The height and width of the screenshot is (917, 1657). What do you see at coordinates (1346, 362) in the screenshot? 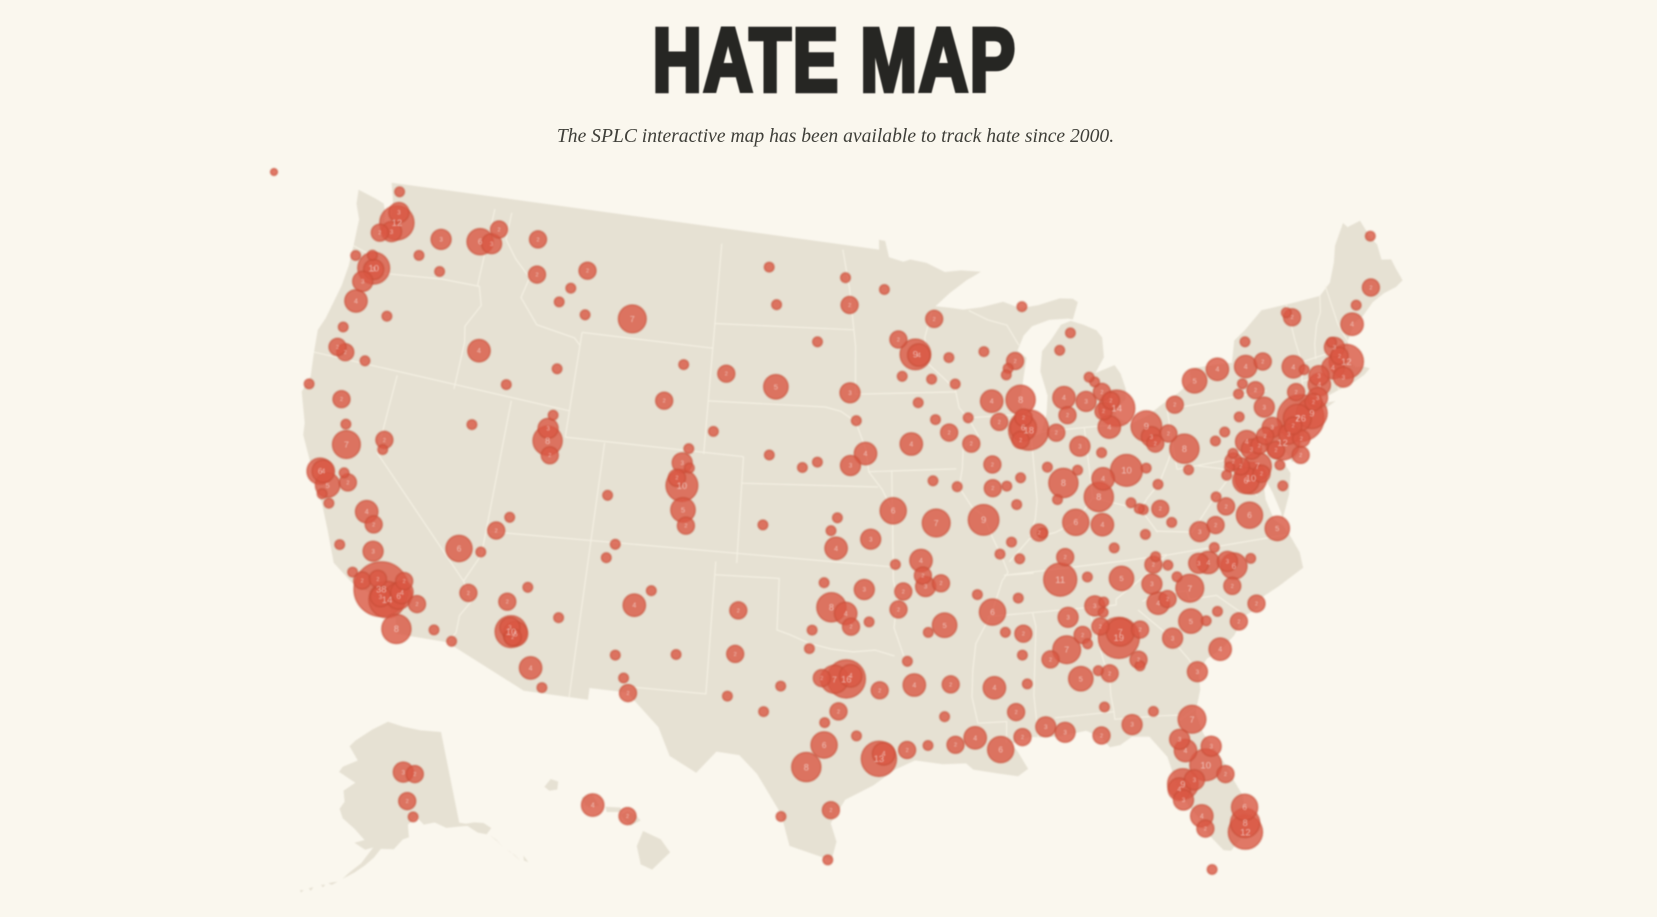
I see `svg-text: 12` at bounding box center [1346, 362].